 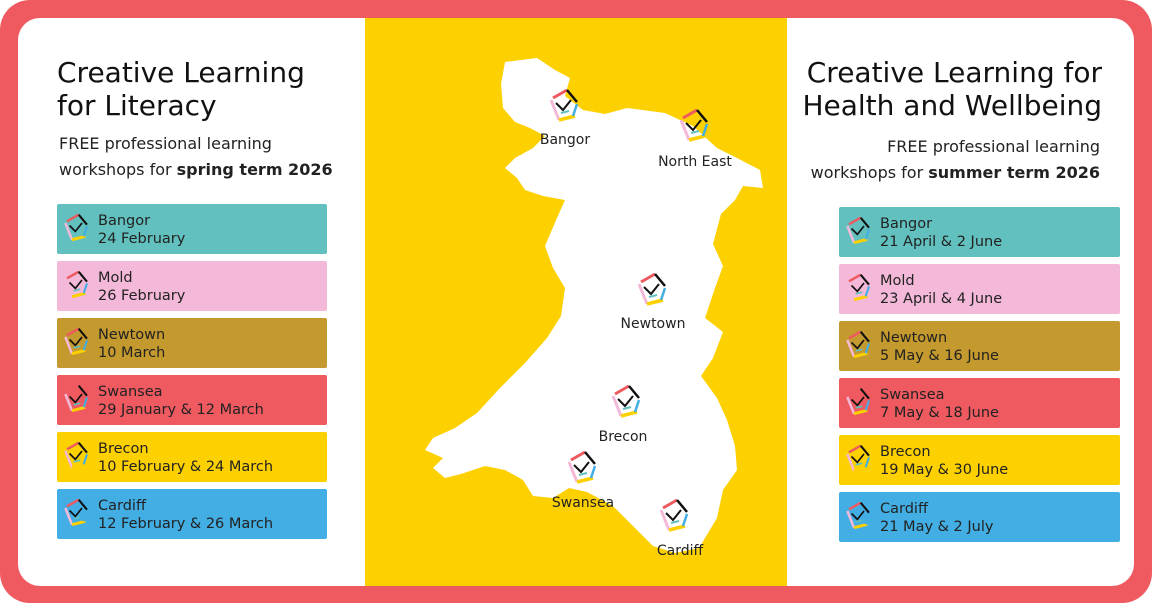 I want to click on title-line: Creative Learning, so click(x=181, y=72).